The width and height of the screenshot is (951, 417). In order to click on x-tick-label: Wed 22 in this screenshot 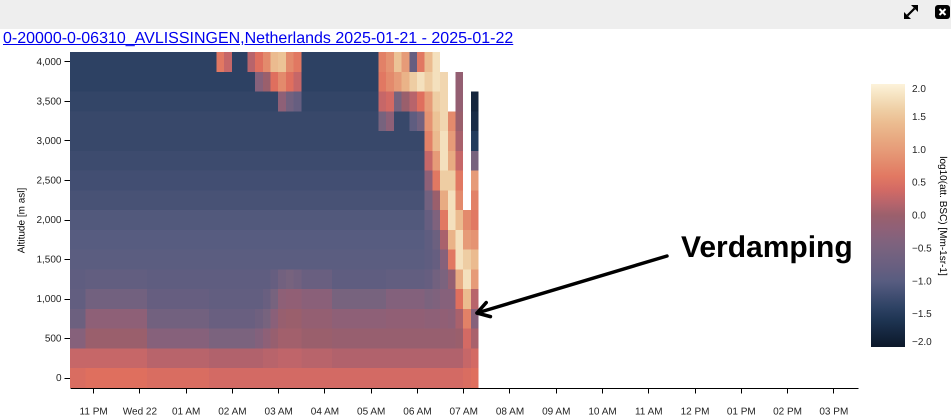, I will do `click(140, 411)`.